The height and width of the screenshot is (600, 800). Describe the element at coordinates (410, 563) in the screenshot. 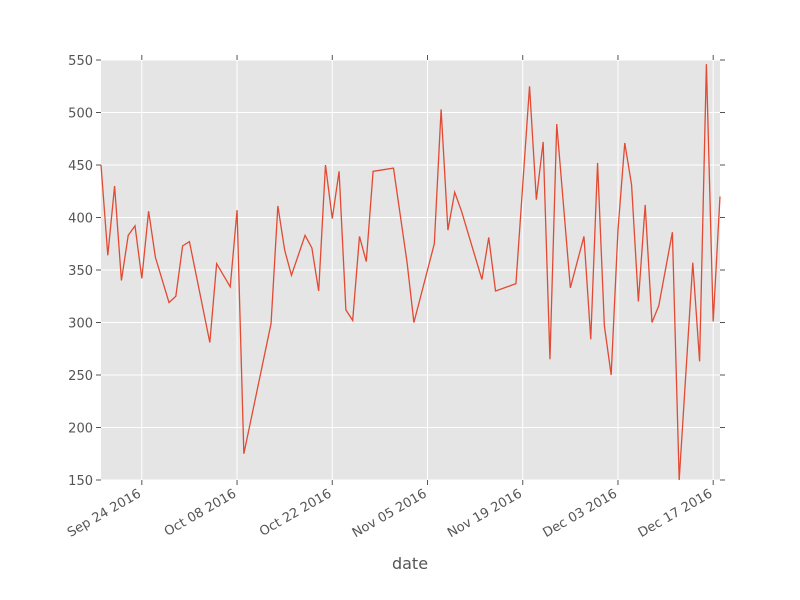

I see `x-axis-label: date` at that location.